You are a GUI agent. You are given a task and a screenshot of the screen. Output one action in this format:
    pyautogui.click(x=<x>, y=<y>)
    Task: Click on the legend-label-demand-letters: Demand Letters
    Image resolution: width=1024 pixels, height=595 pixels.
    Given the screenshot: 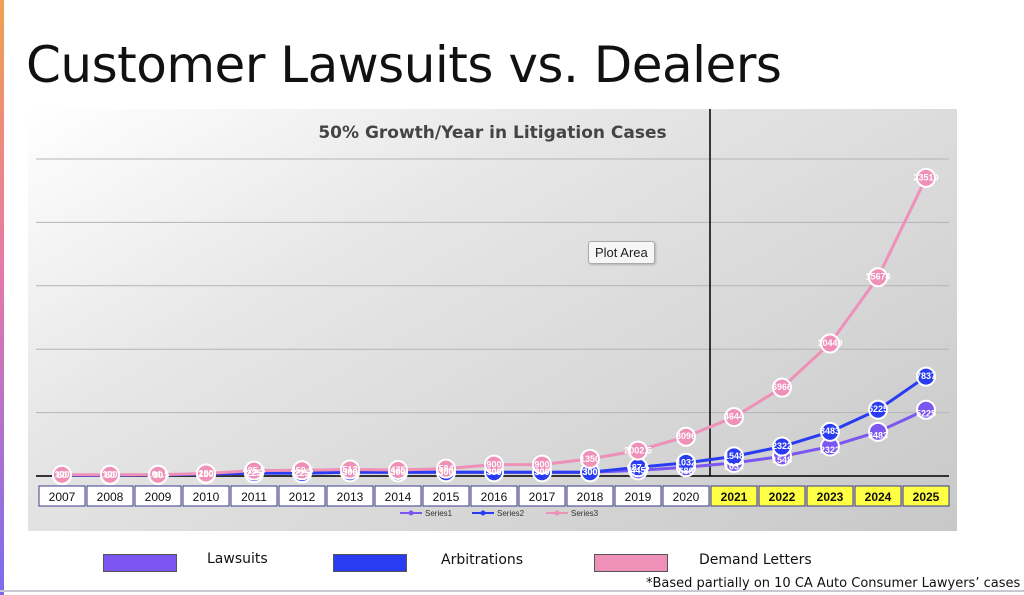 What is the action you would take?
    pyautogui.click(x=755, y=560)
    